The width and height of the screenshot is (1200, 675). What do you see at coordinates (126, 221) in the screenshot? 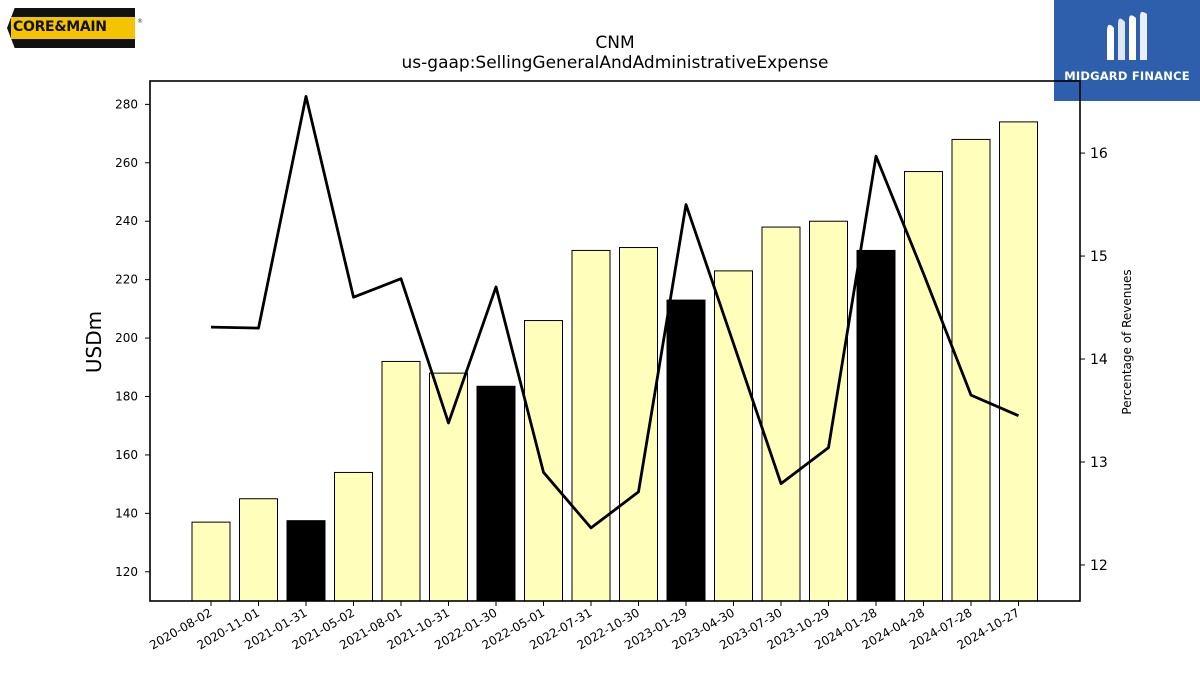
I see `y-tick-label: 240` at bounding box center [126, 221].